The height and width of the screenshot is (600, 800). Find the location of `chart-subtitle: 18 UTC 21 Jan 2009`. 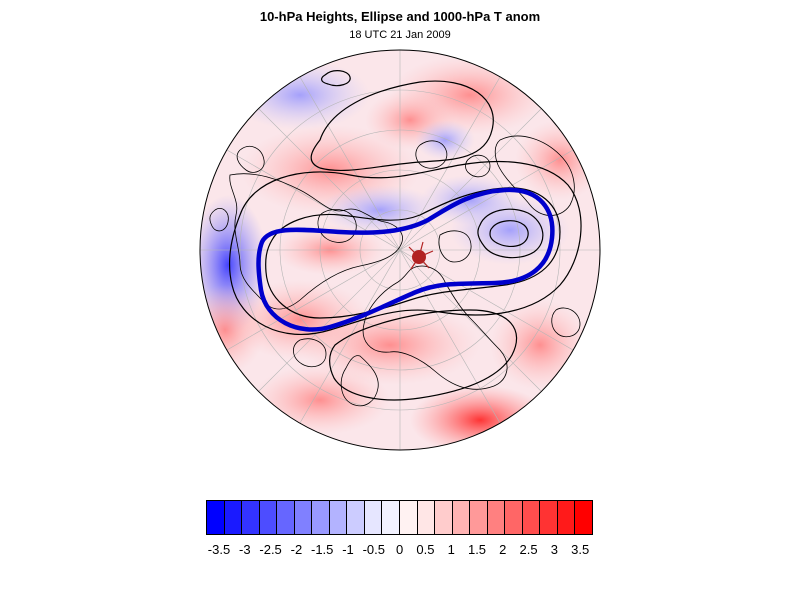

chart-subtitle: 18 UTC 21 Jan 2009 is located at coordinates (400, 35).